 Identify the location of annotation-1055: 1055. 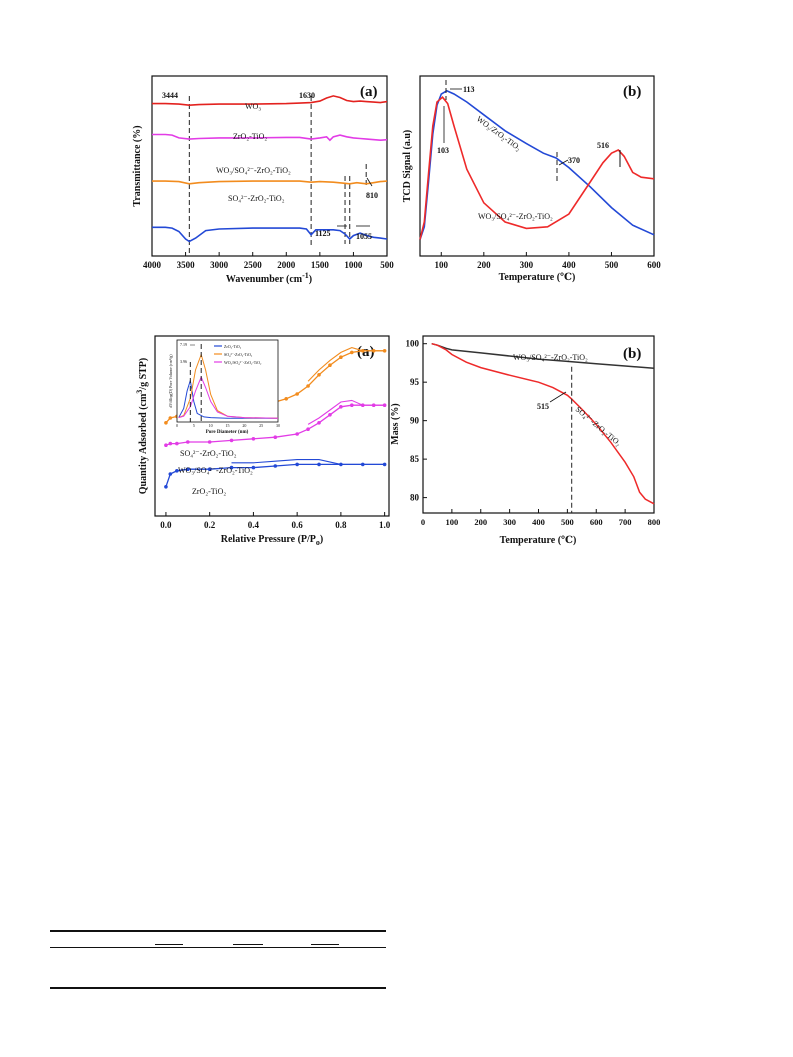
(364, 236).